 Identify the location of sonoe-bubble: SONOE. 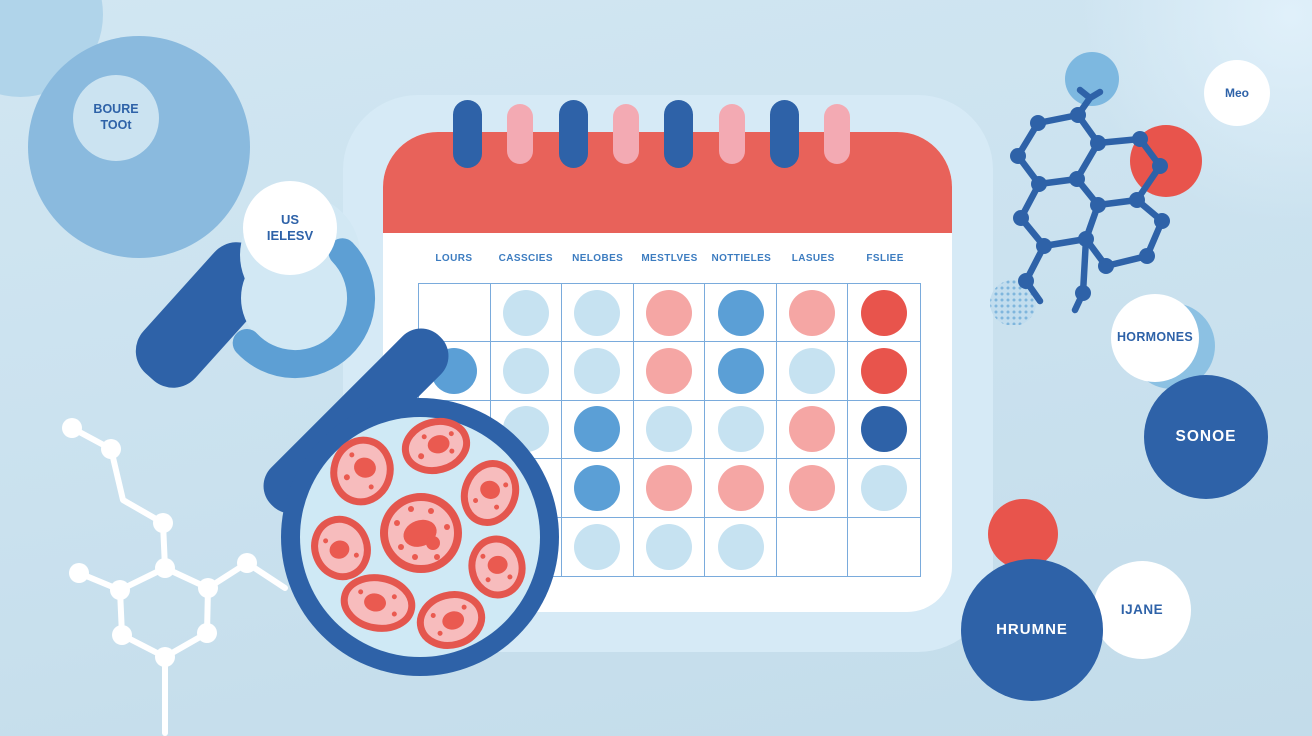
(1206, 437).